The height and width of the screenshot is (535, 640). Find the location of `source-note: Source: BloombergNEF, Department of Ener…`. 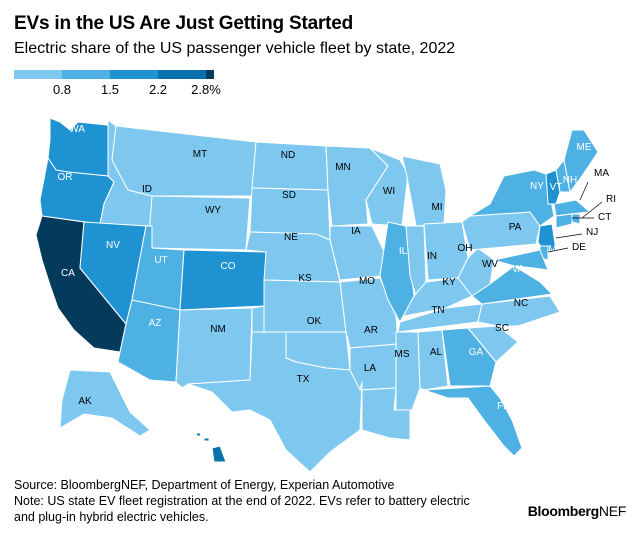

source-note: Source: BloombergNEF, Department of Ener… is located at coordinates (204, 485).